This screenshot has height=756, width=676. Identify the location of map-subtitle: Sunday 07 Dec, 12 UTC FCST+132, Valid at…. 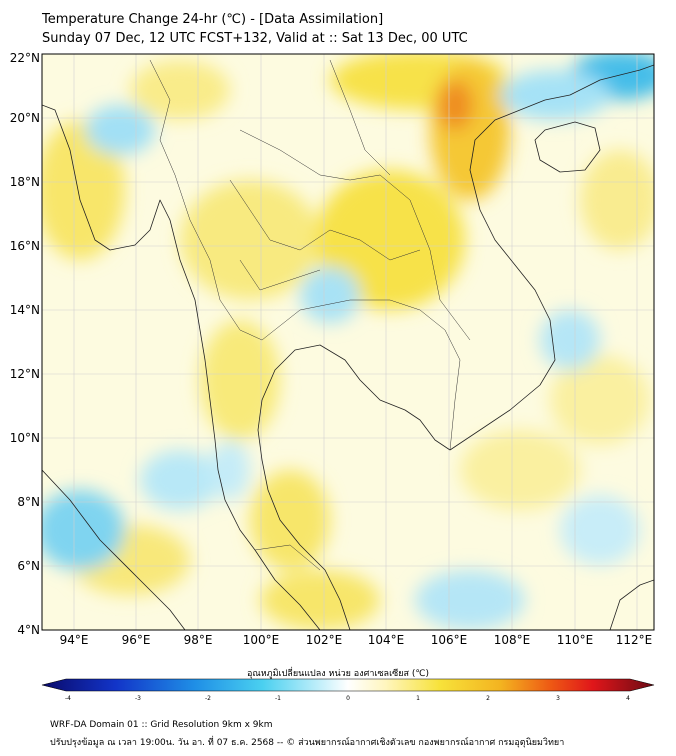
(255, 38).